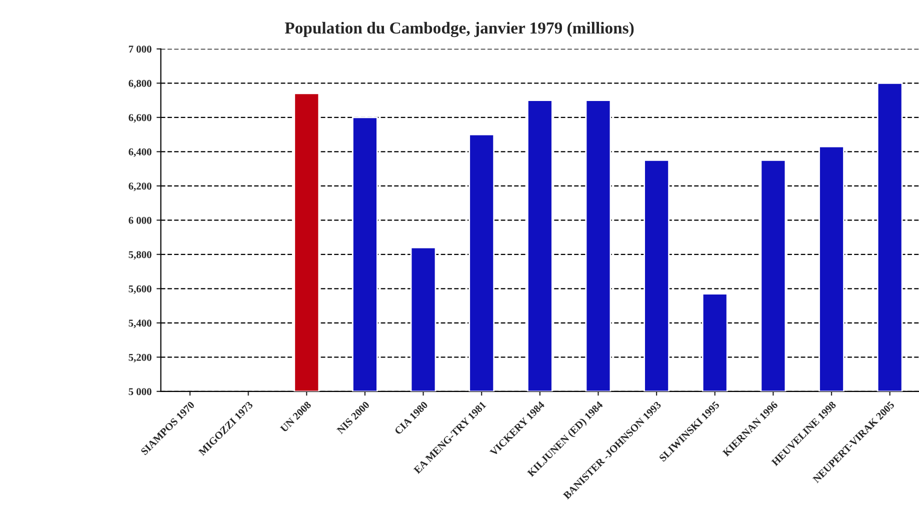 This screenshot has height=515, width=919. What do you see at coordinates (140, 84) in the screenshot?
I see `y-tick-label: 6,800` at bounding box center [140, 84].